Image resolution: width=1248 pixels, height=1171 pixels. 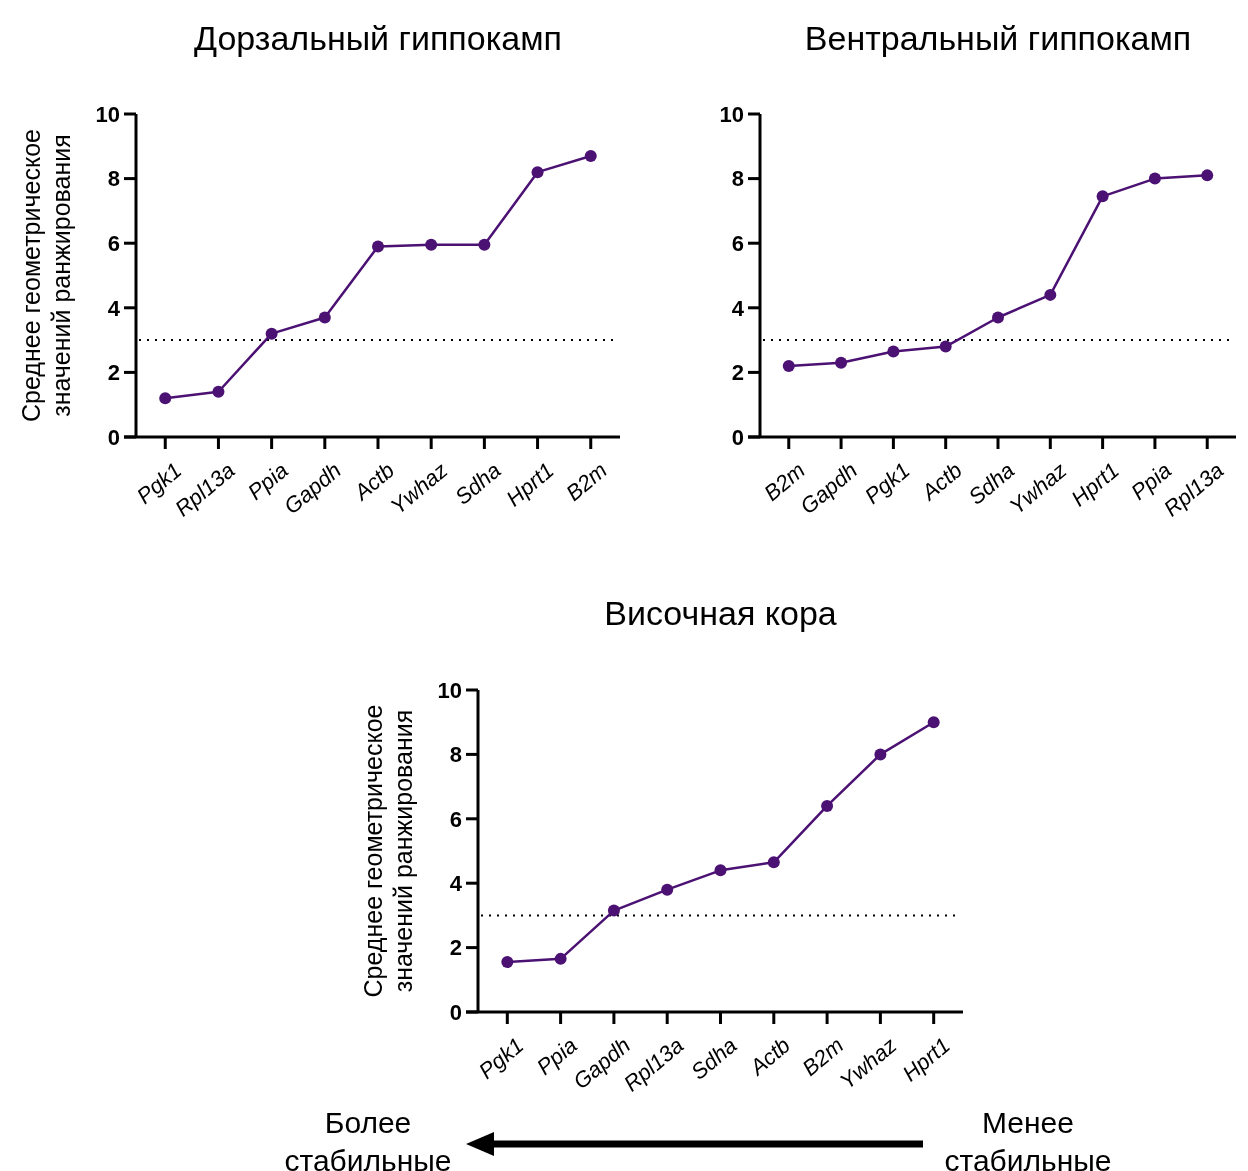 I want to click on chart-title: Вентральный гиппокамп, so click(x=998, y=38).